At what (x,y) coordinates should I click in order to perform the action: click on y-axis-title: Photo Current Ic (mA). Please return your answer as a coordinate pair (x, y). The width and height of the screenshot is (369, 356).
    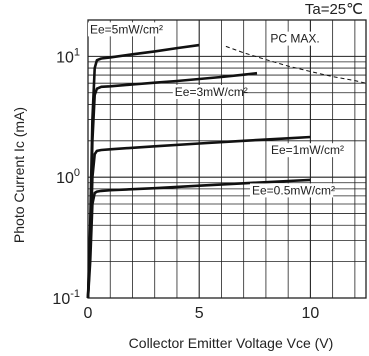
    Looking at the image, I should click on (19, 175).